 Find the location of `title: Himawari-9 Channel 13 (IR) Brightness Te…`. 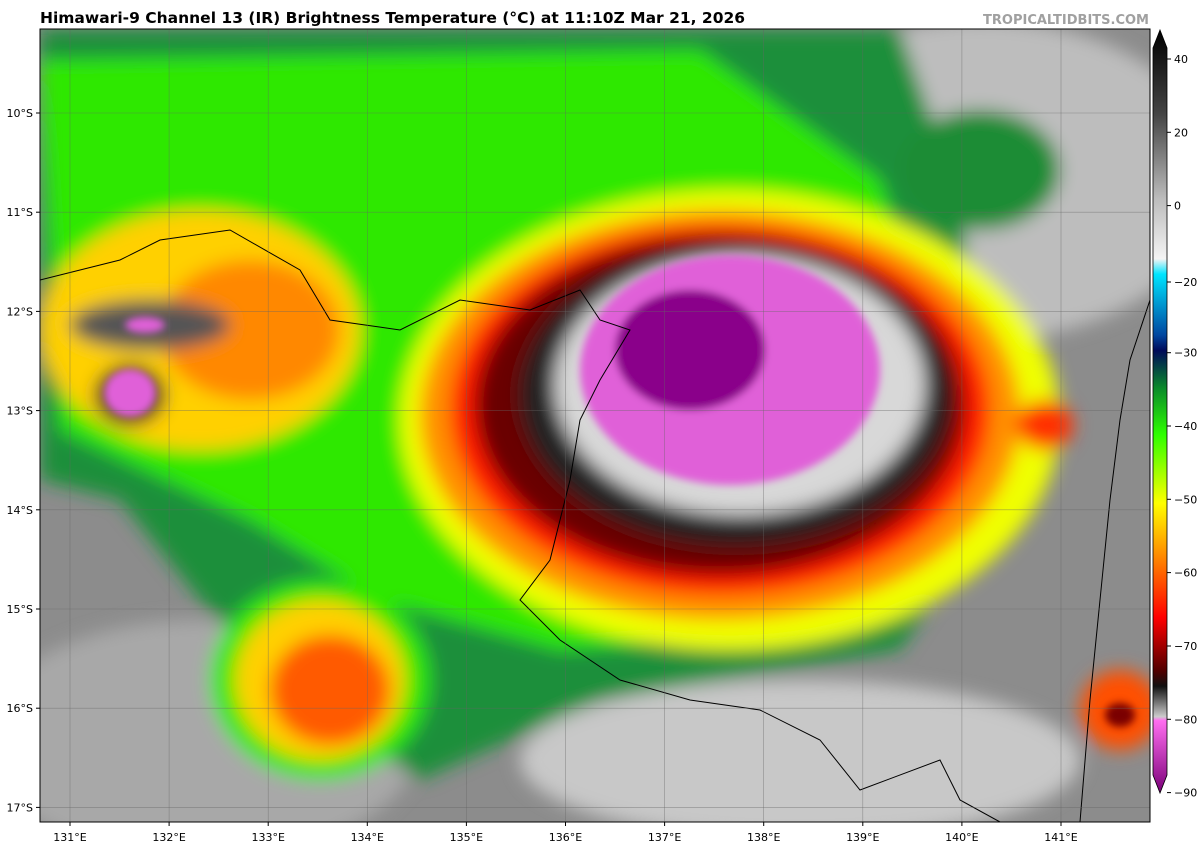

title: Himawari-9 Channel 13 (IR) Brightness Te… is located at coordinates (392, 18).